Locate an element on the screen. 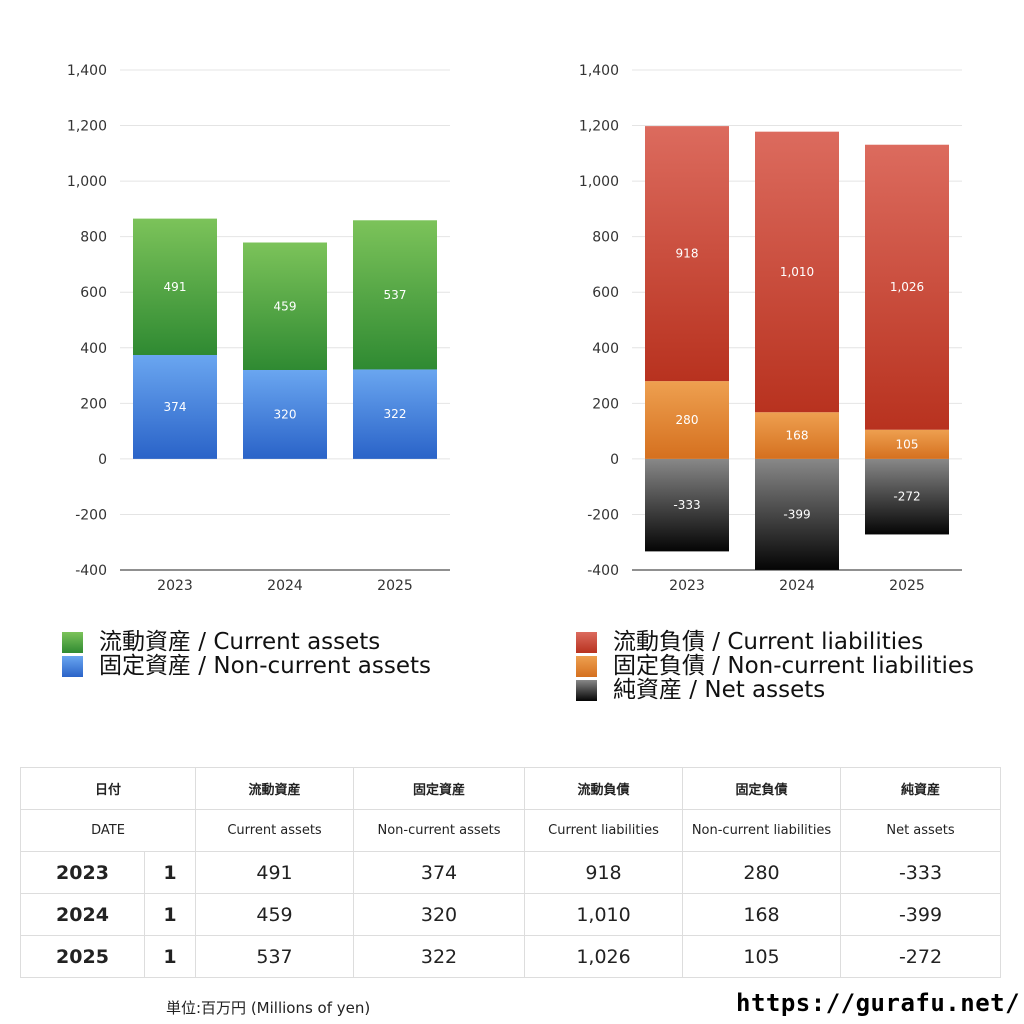 The height and width of the screenshot is (1024, 1024). table-header-row-jp: 日付 流動資産 固定資産 流動負債 固定負債 純資産 is located at coordinates (510, 788).